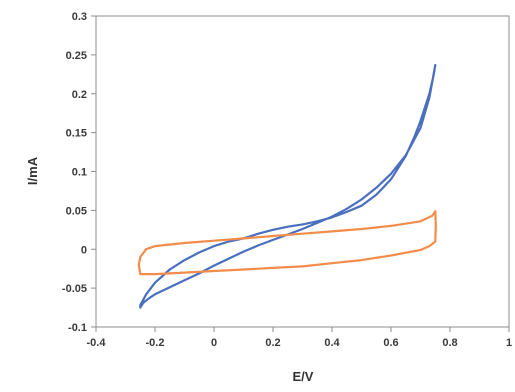 The width and height of the screenshot is (515, 392). Describe the element at coordinates (449, 343) in the screenshot. I see `x-tick-label: 0.8` at that location.